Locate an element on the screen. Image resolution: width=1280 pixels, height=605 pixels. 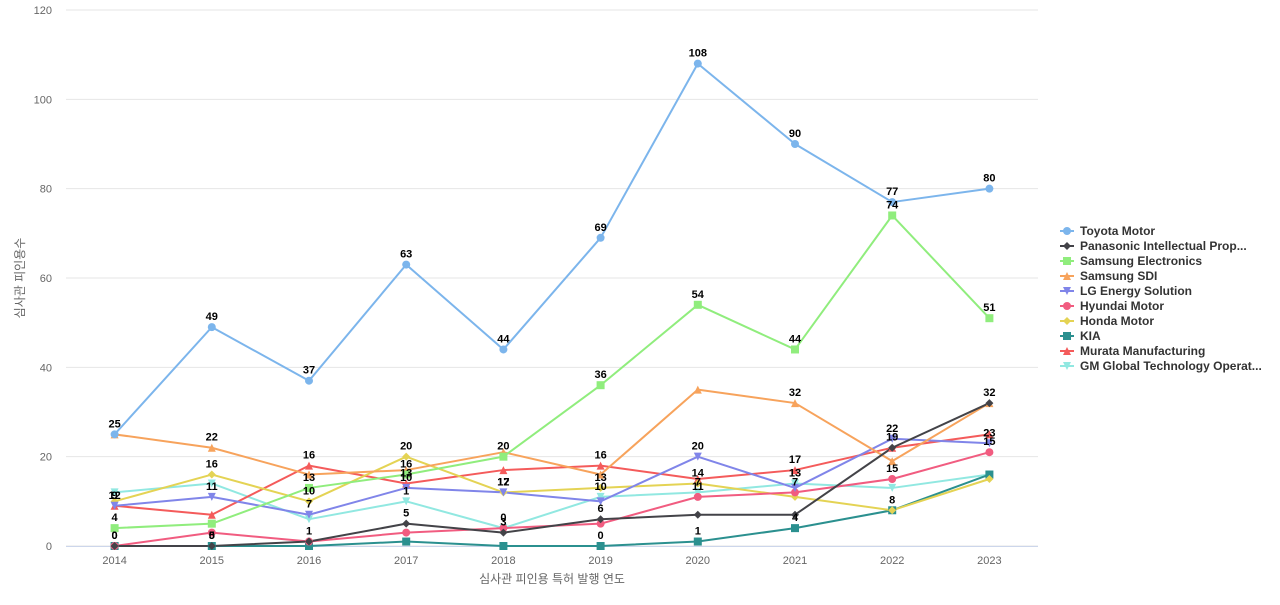
legend-item: Toyota Motor is located at coordinates (1107, 231).